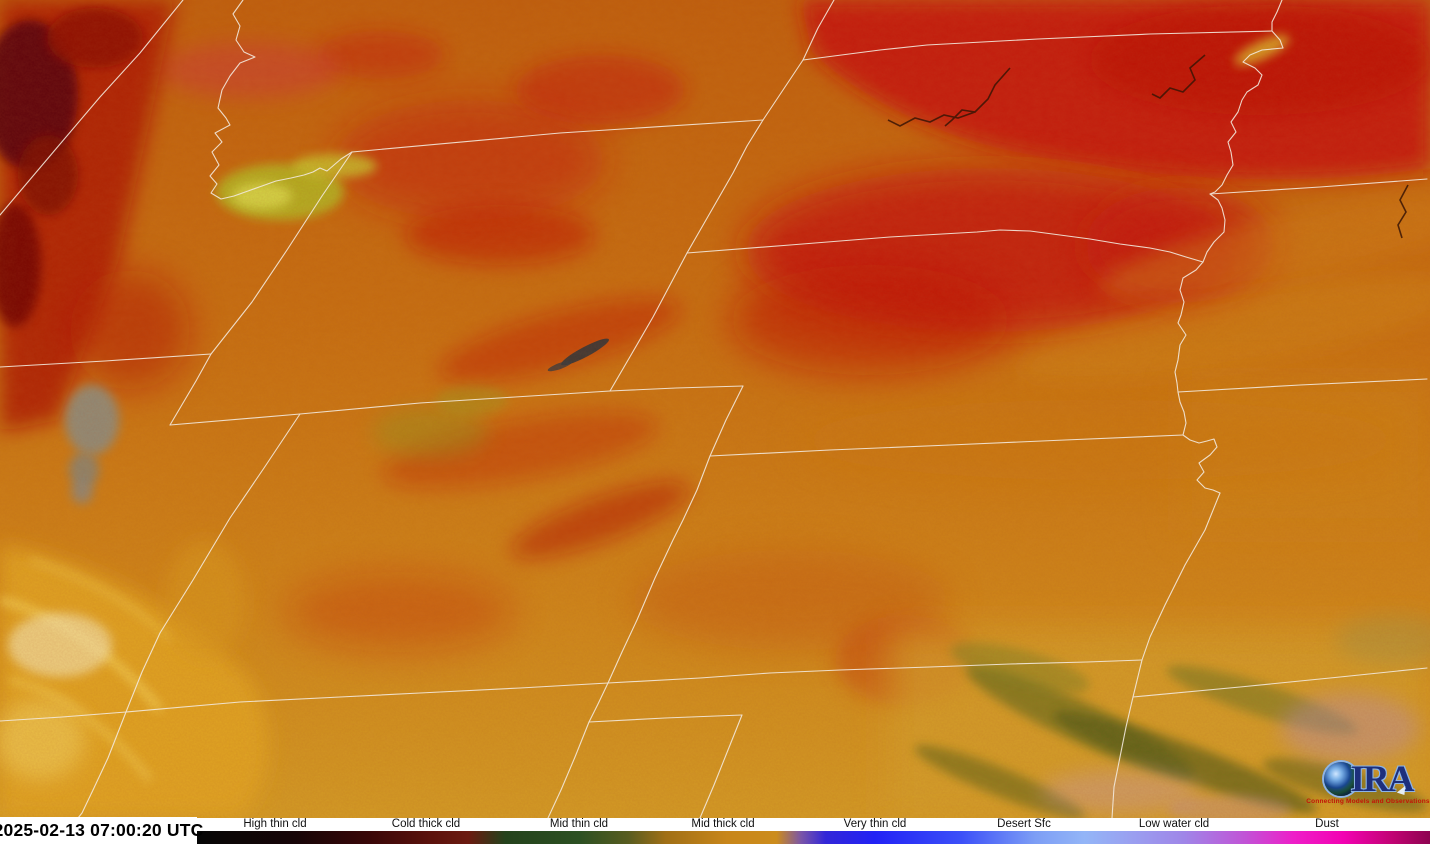 The height and width of the screenshot is (844, 1430). What do you see at coordinates (1148, 146) in the screenshot?
I see `river-features` at bounding box center [1148, 146].